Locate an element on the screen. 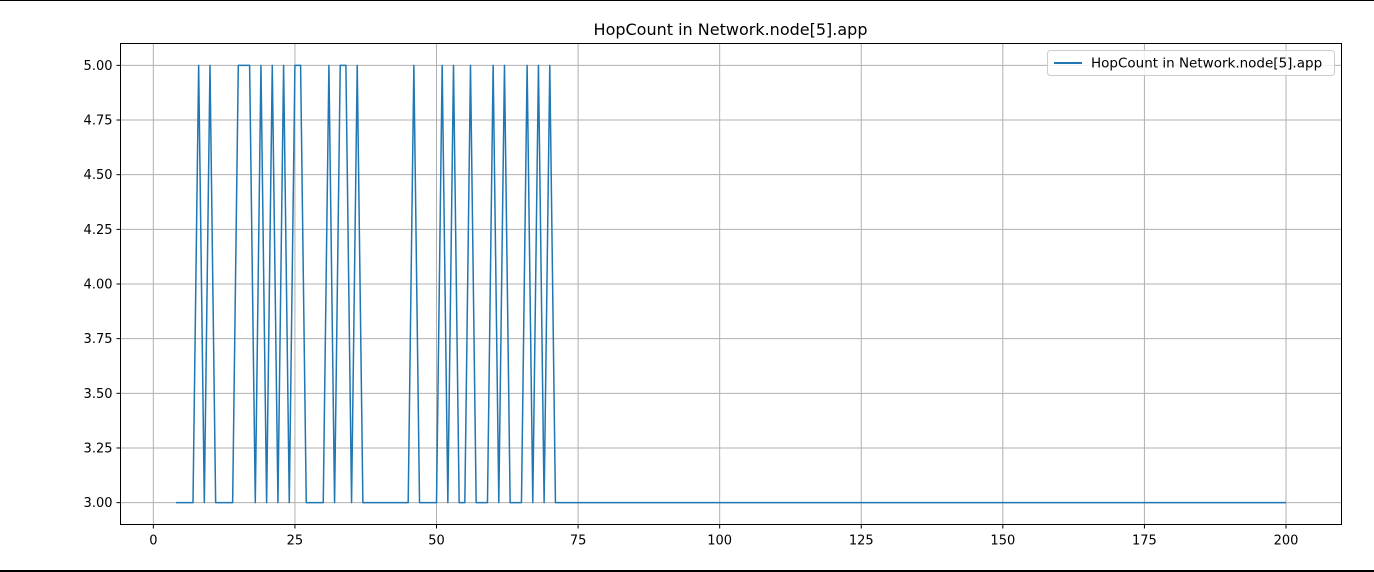  x-tick-label: 25 is located at coordinates (295, 541).